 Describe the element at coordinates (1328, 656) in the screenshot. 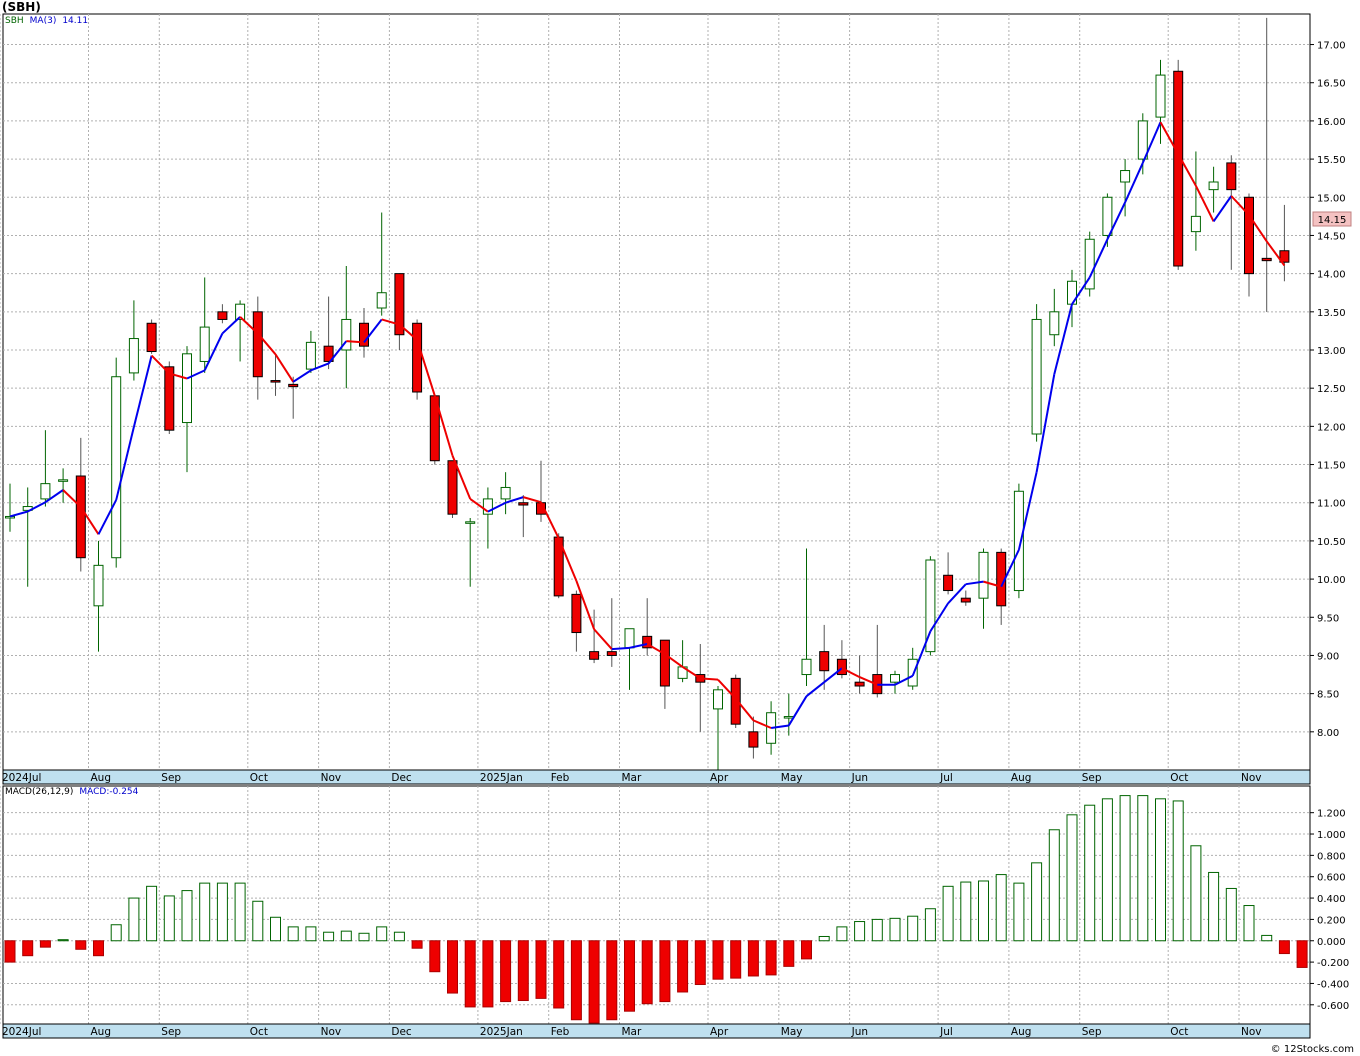

I see `price-tick-label: 9.00` at that location.